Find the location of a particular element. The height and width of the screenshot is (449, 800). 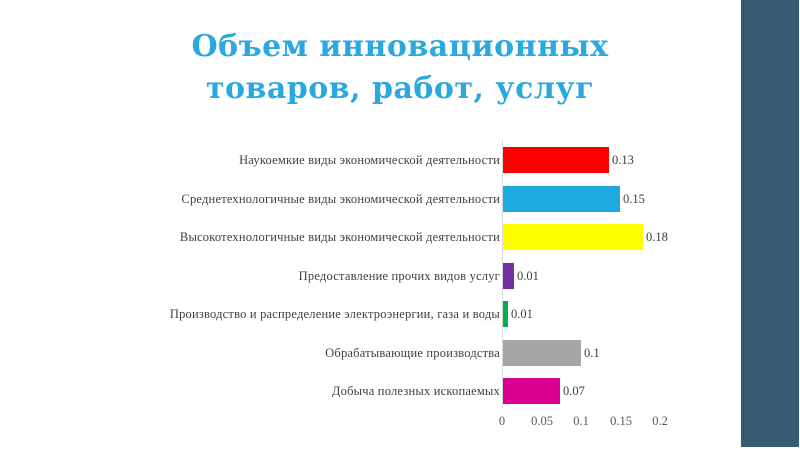

side-decor-panel is located at coordinates (770, 223).